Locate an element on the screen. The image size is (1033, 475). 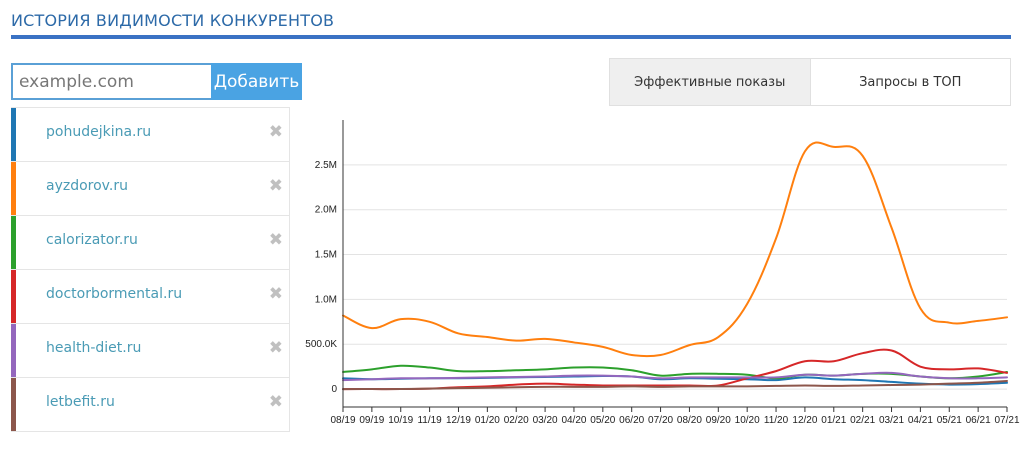
add-competitor-form: Добавить is located at coordinates (156, 81).